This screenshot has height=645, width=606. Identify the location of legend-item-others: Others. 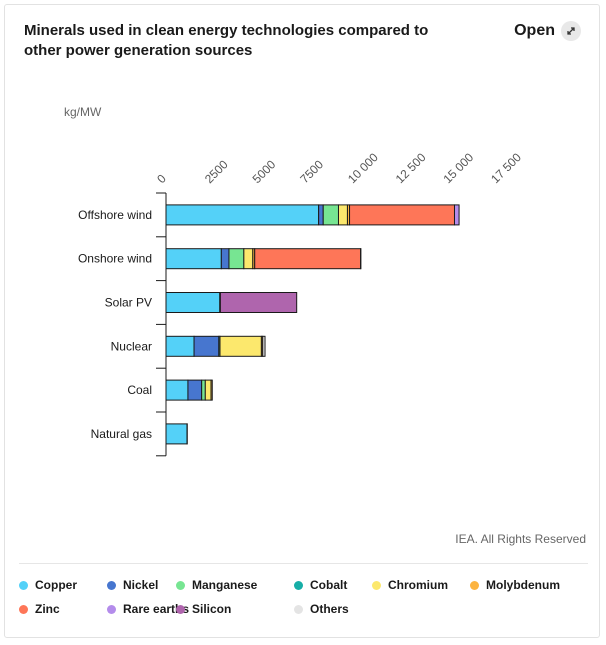
(321, 609).